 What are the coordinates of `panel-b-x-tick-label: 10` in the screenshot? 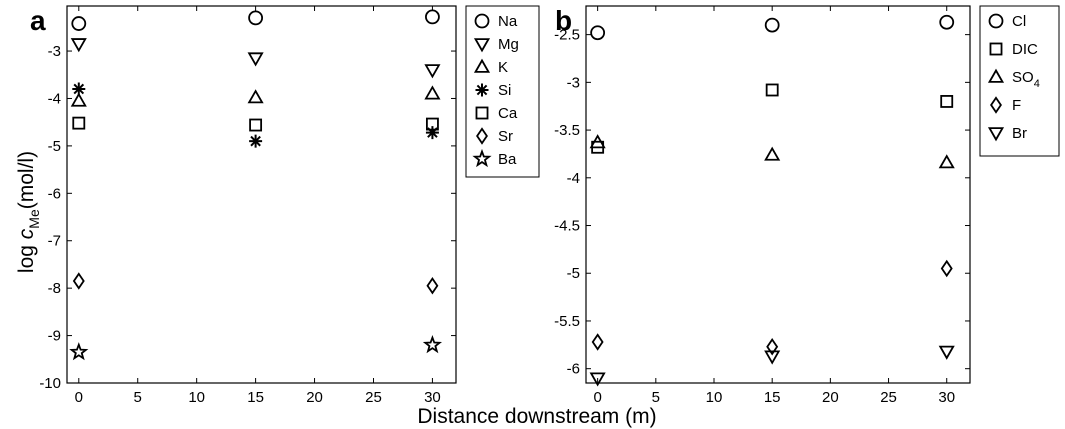 It's located at (714, 397).